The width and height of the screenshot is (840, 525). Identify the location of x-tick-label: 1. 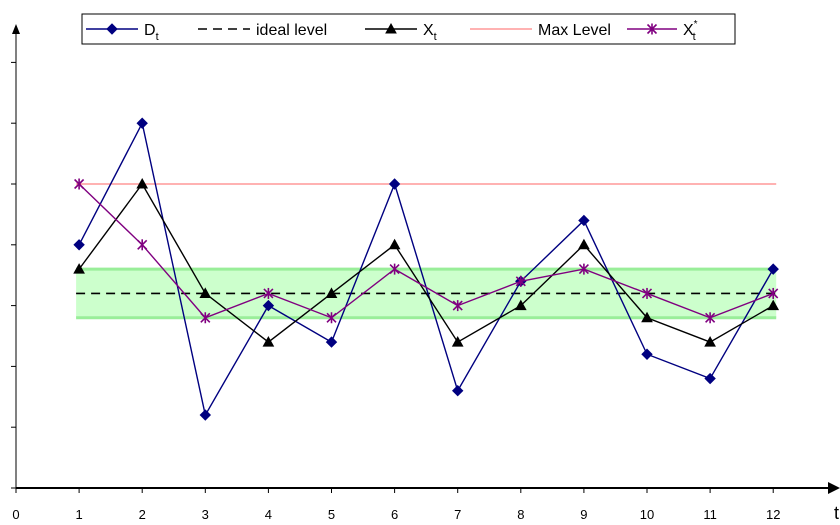
(78, 514).